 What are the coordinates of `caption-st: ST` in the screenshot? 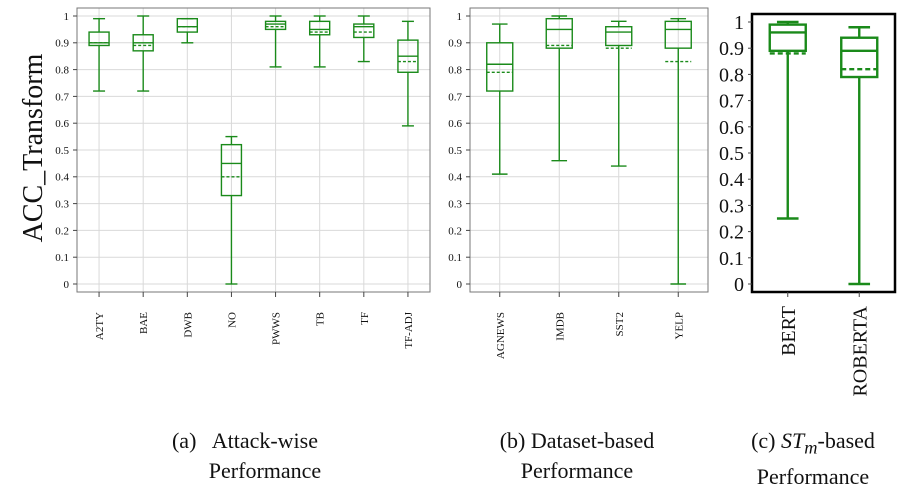 It's located at (793, 440).